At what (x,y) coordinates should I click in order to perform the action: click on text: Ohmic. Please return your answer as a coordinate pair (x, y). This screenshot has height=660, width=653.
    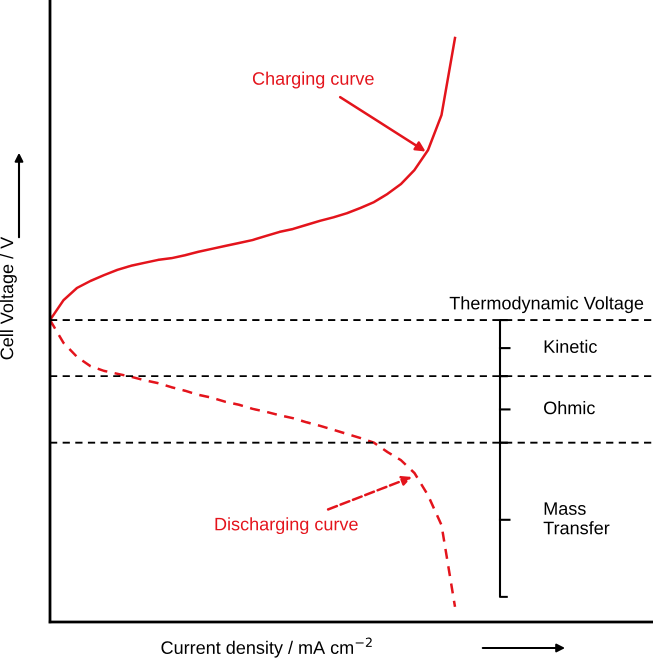
    Looking at the image, I should click on (569, 407).